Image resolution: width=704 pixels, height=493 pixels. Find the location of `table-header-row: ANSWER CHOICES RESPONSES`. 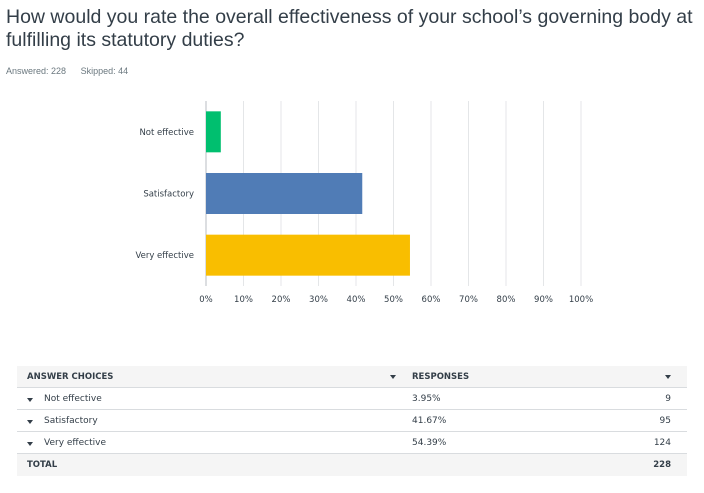

table-header-row: ANSWER CHOICES RESPONSES is located at coordinates (352, 377).